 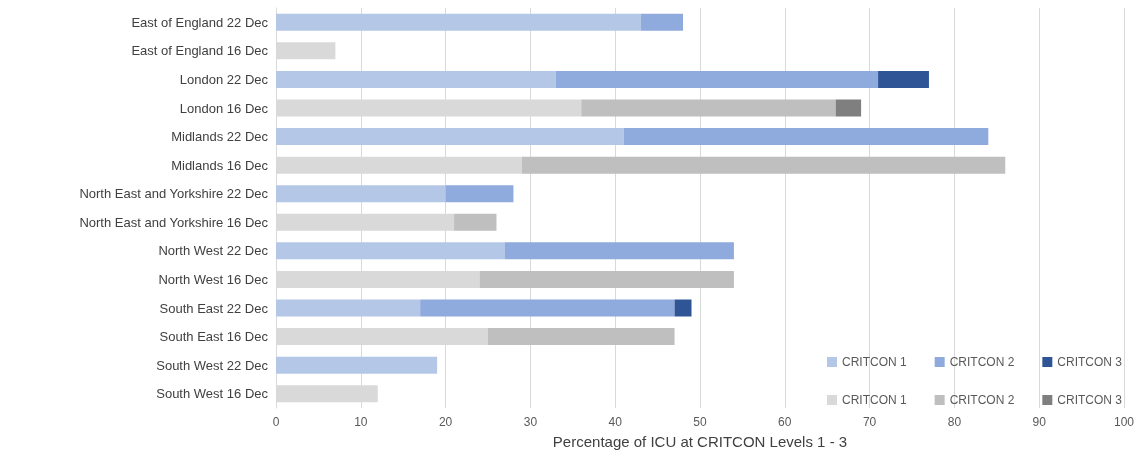 What do you see at coordinates (785, 422) in the screenshot?
I see `x-tick-label: 60` at bounding box center [785, 422].